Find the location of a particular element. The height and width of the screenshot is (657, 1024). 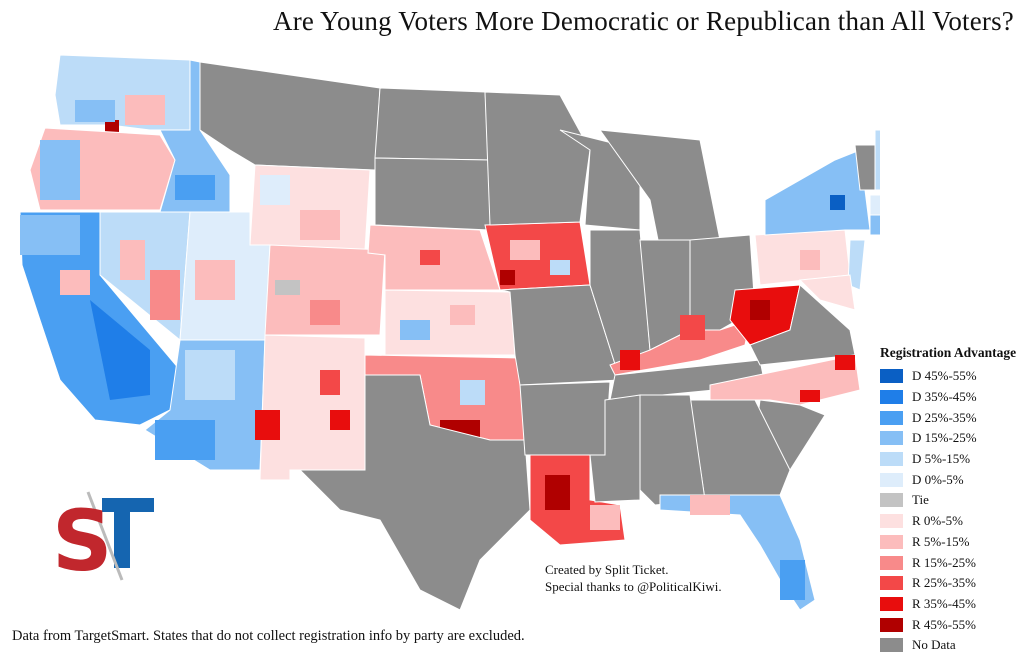

legend-label: D 15%-25% is located at coordinates (944, 438).